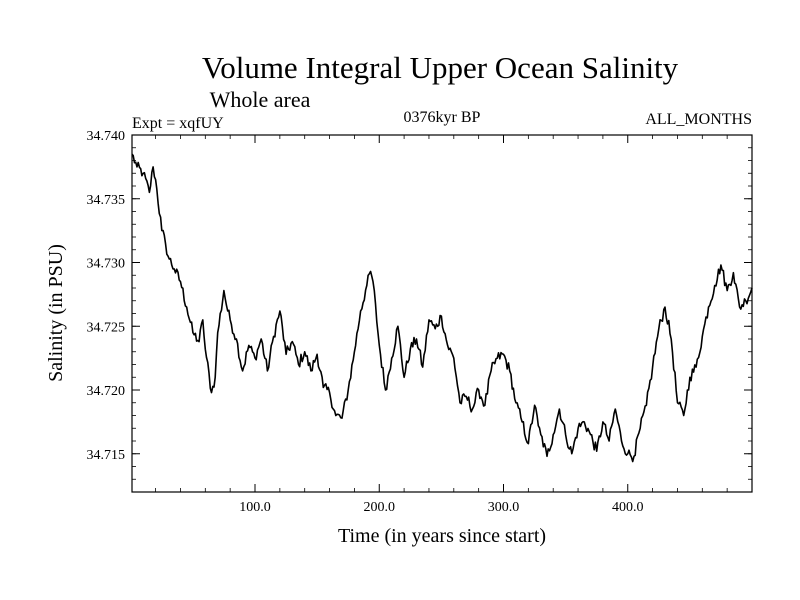  I want to click on x-tick-label: 400.0, so click(628, 507).